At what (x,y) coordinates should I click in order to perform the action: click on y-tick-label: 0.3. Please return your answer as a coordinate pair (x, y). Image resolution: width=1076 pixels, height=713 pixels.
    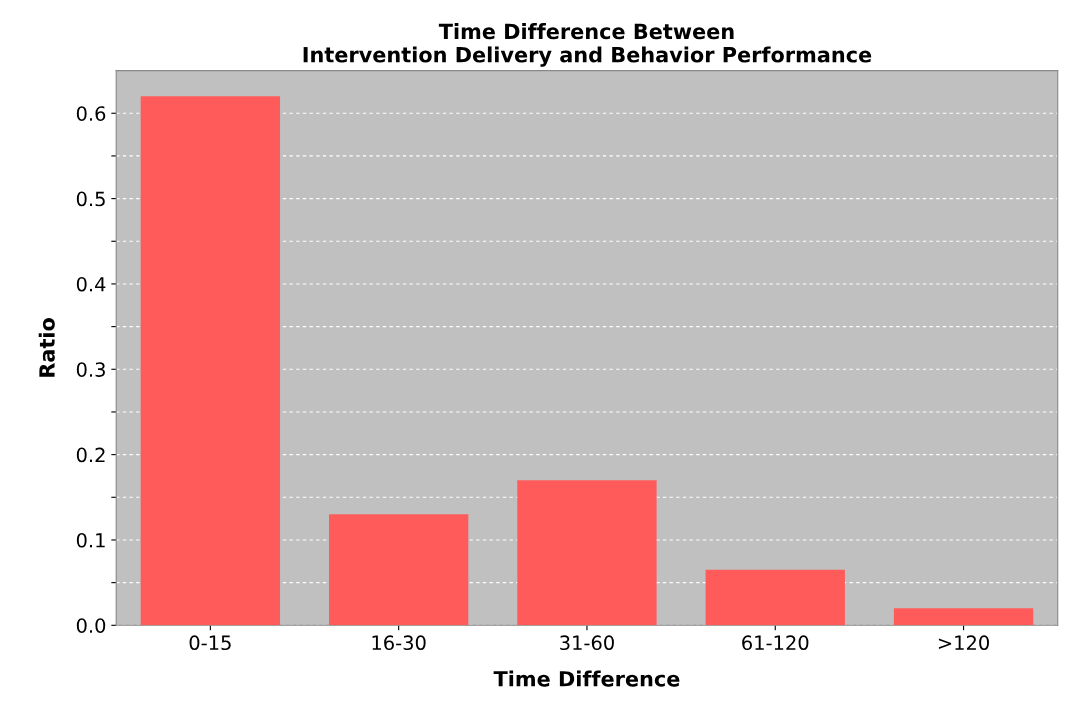
    Looking at the image, I should click on (90, 369).